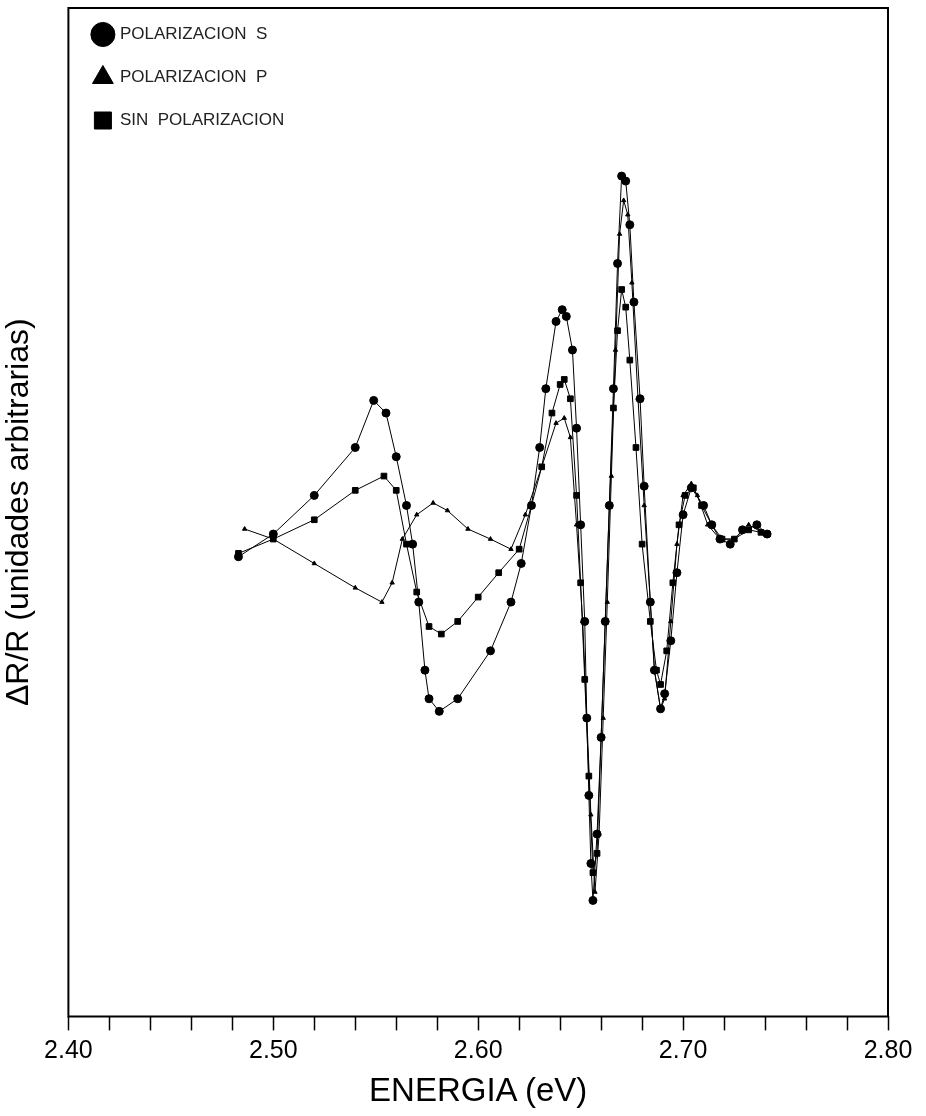  Describe the element at coordinates (273, 1049) in the screenshot. I see `x-tick-label: 2.50` at that location.